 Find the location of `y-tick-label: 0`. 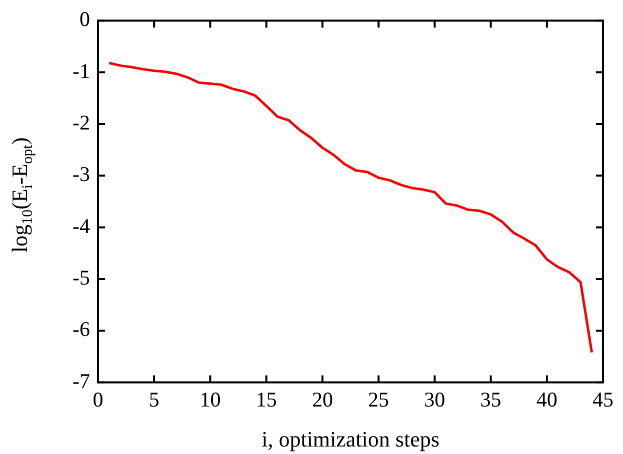

y-tick-label: 0 is located at coordinates (85, 19).